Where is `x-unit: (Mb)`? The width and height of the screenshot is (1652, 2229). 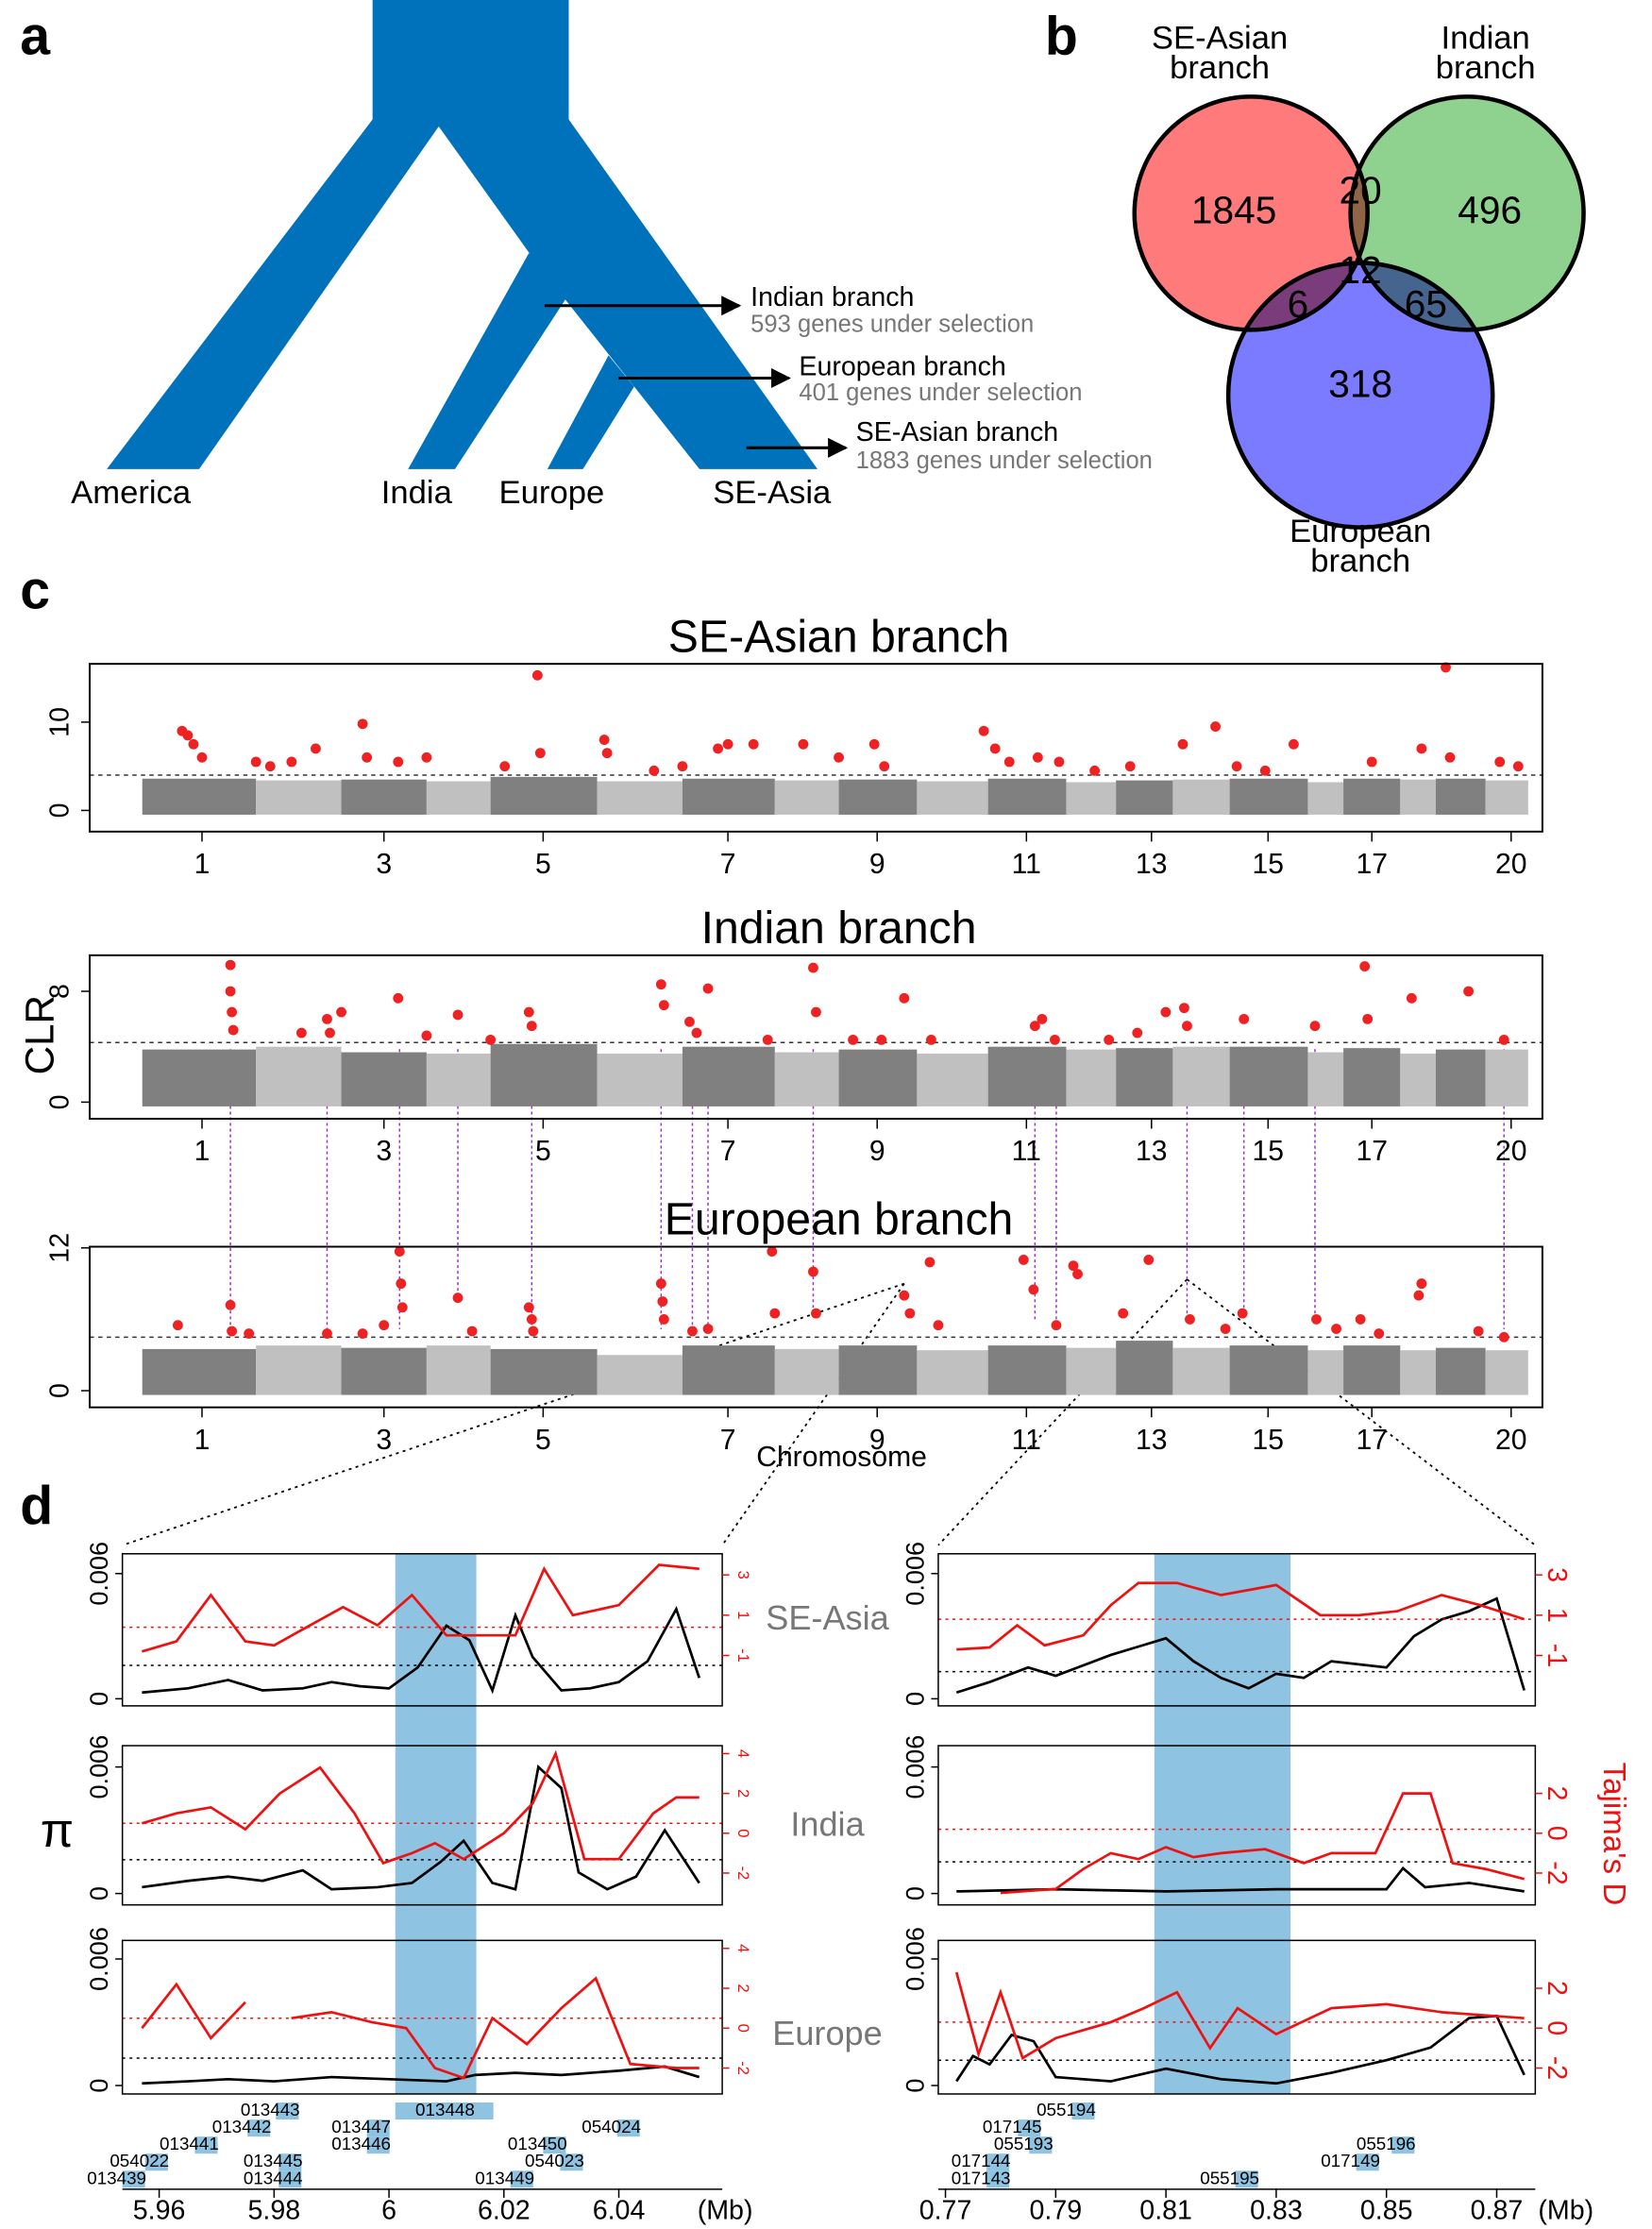
x-unit: (Mb) is located at coordinates (1566, 2210).